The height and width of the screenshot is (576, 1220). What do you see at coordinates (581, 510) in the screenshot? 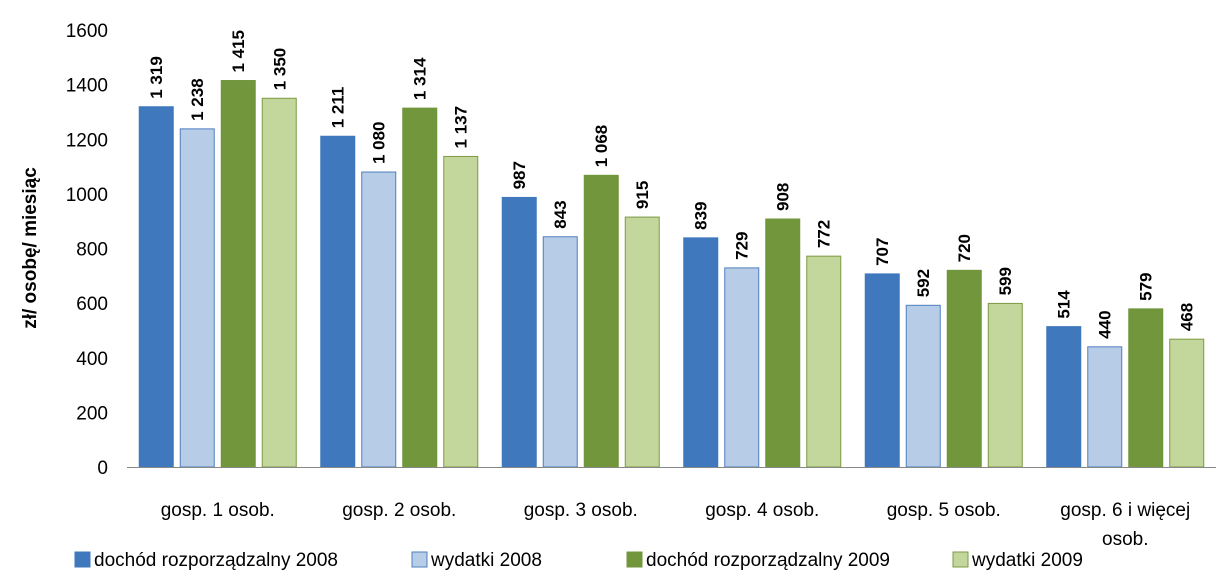
I see `x-tick-label: gosp. 3 osob.` at bounding box center [581, 510].